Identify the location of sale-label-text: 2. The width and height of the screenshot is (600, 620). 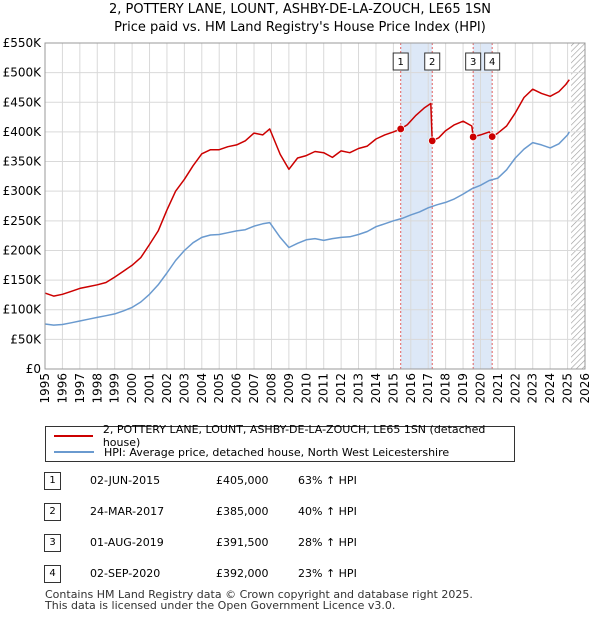
(432, 62).